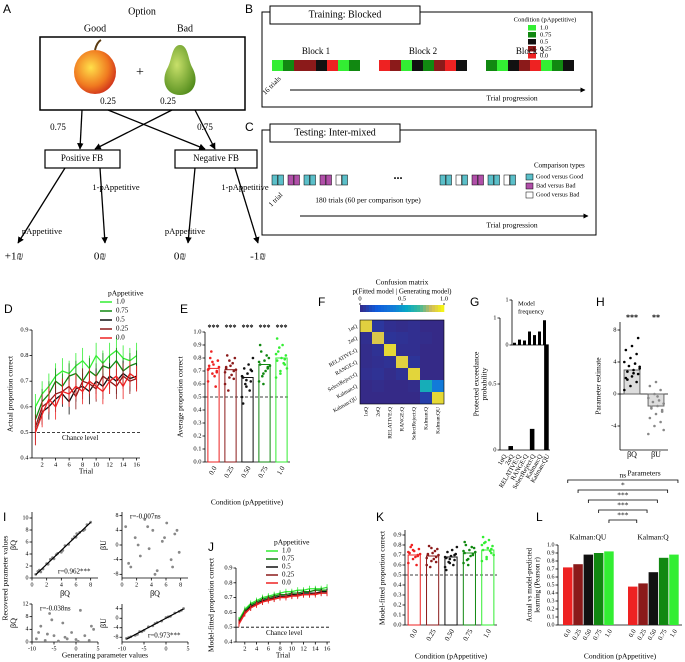  I want to click on panel-c-title-box, so click(335, 133).